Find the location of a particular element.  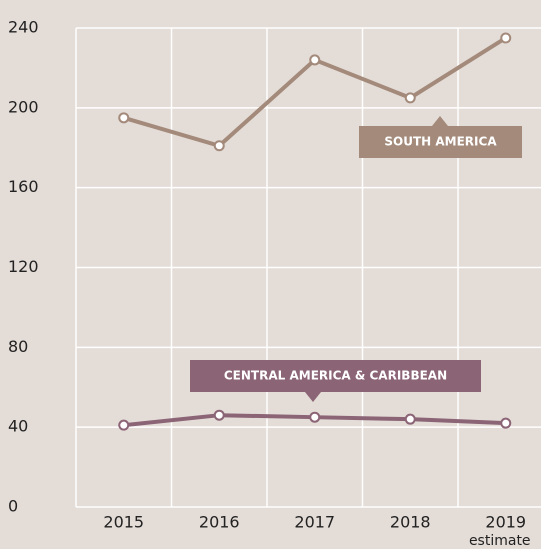

x-tick-label: 2018 is located at coordinates (410, 522).